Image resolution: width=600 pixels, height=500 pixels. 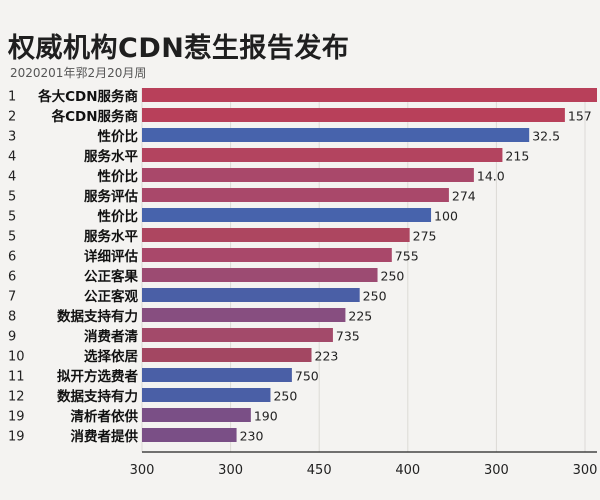 I want to click on rank-label: 3, so click(x=12, y=137).